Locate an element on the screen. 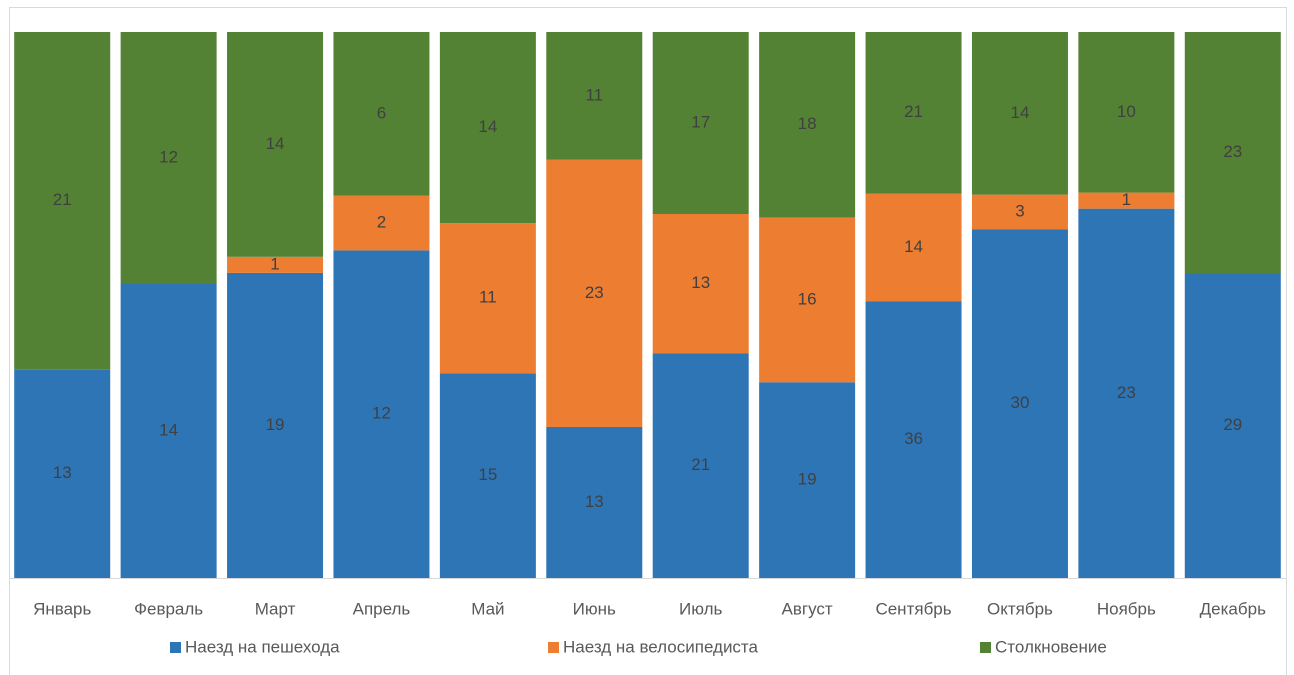  x-tick-label: Ноябрь is located at coordinates (1126, 608).